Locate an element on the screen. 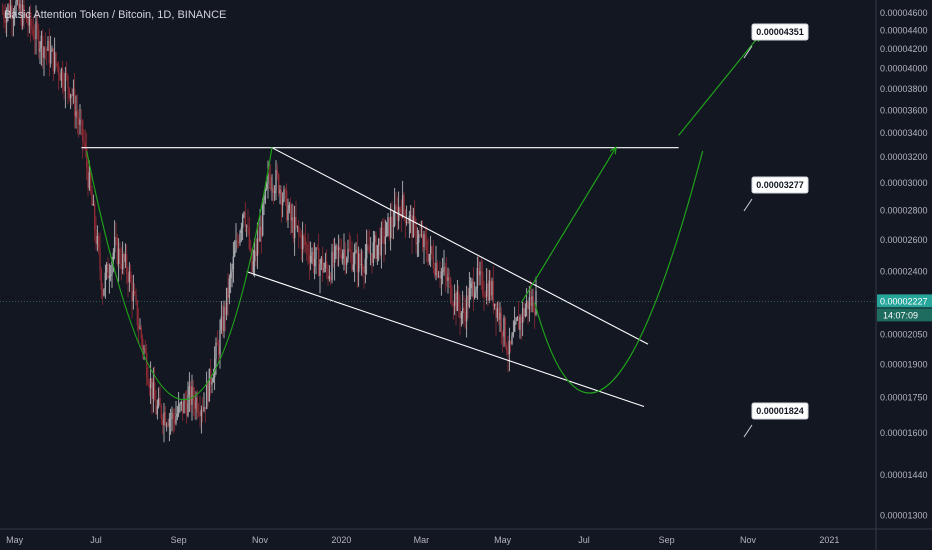  x-tick-label: May is located at coordinates (503, 540).